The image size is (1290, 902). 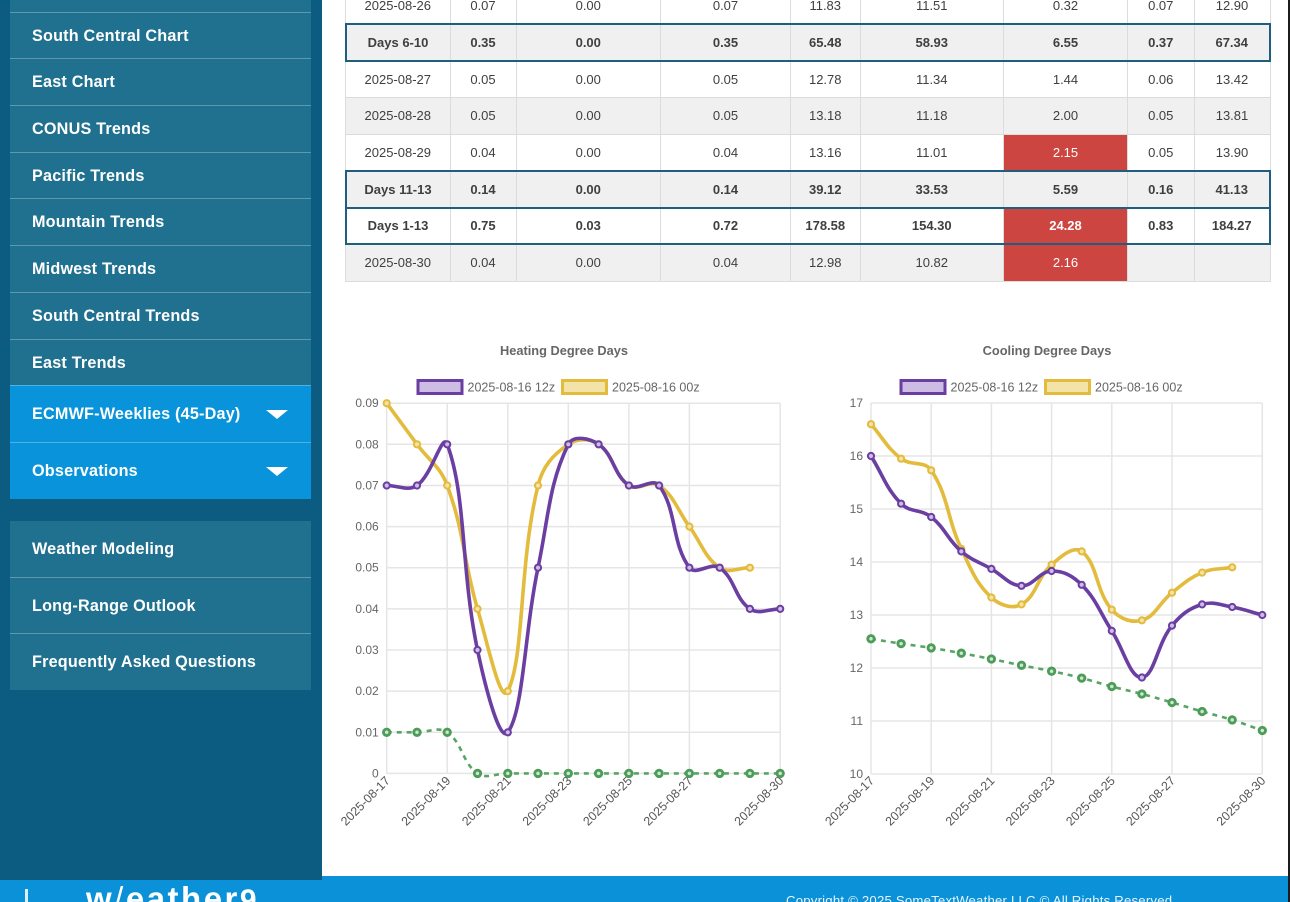 I want to click on svg-text: 0, so click(x=375, y=773).